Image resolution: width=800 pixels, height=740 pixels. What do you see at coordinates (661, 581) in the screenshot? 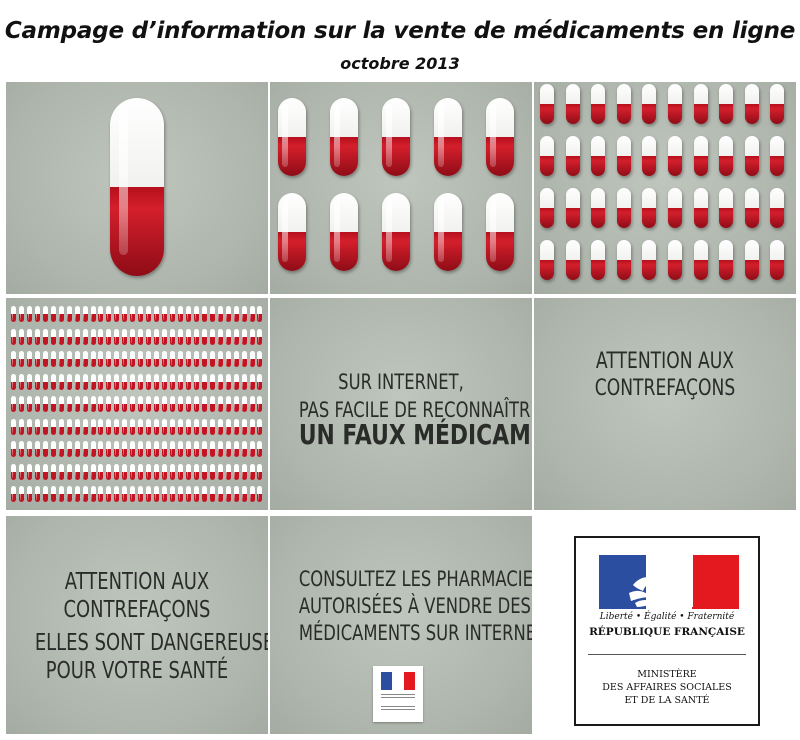
I see `marianne-profile-icon` at bounding box center [661, 581].